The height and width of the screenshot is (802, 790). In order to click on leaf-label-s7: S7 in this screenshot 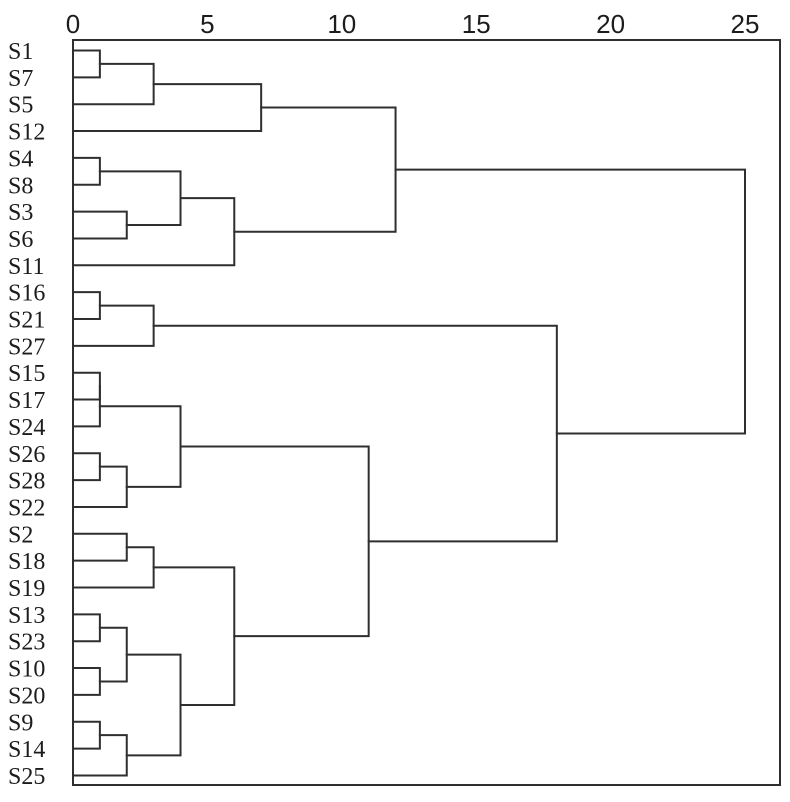, I will do `click(20, 79)`.